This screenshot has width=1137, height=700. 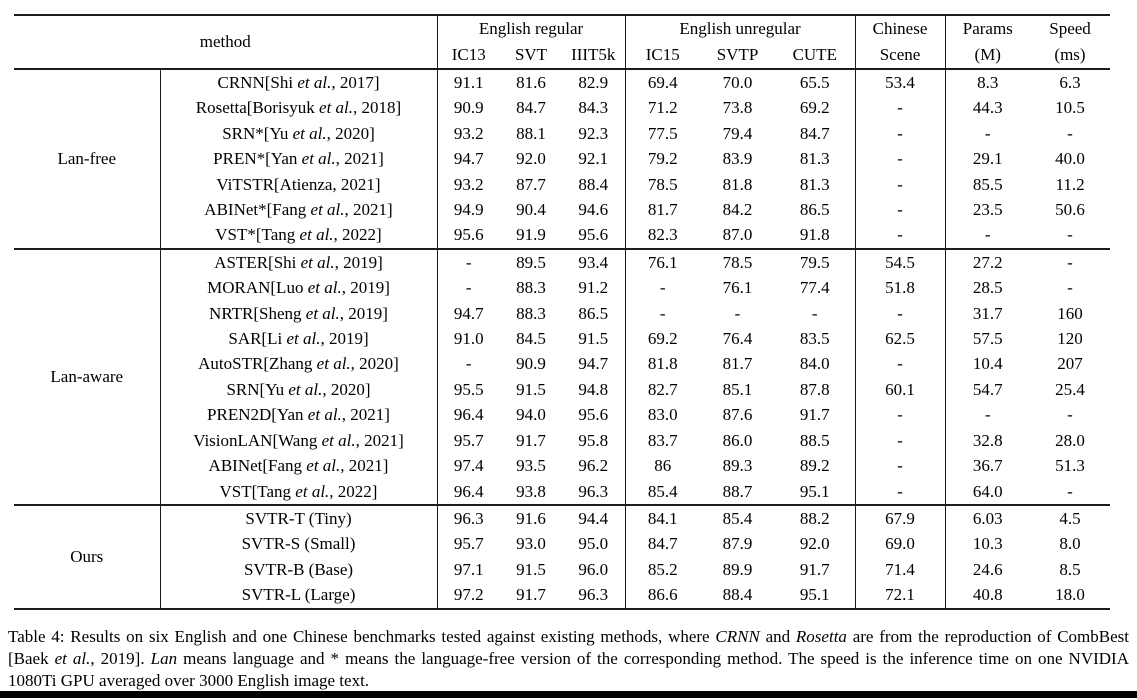 What do you see at coordinates (298, 569) in the screenshot?
I see `method-name: SVTR-B (Base)` at bounding box center [298, 569].